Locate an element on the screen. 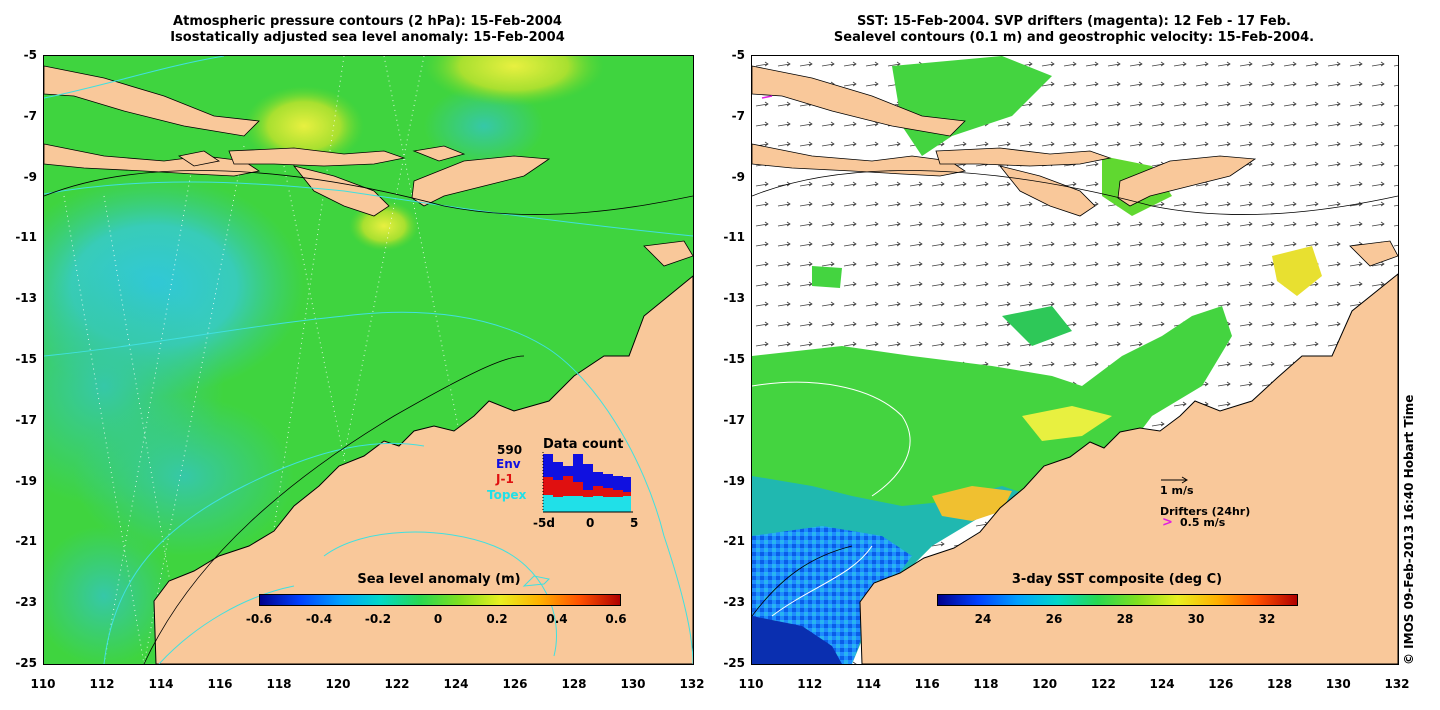 The height and width of the screenshot is (710, 1440). legend-env: Env is located at coordinates (508, 464).